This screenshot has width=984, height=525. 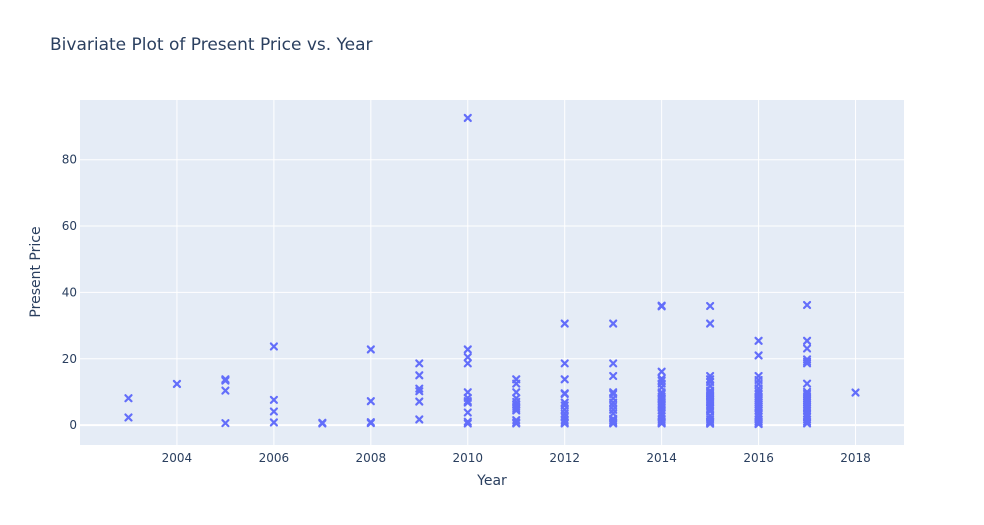 What do you see at coordinates (661, 458) in the screenshot?
I see `x-tick-label: 2014` at bounding box center [661, 458].